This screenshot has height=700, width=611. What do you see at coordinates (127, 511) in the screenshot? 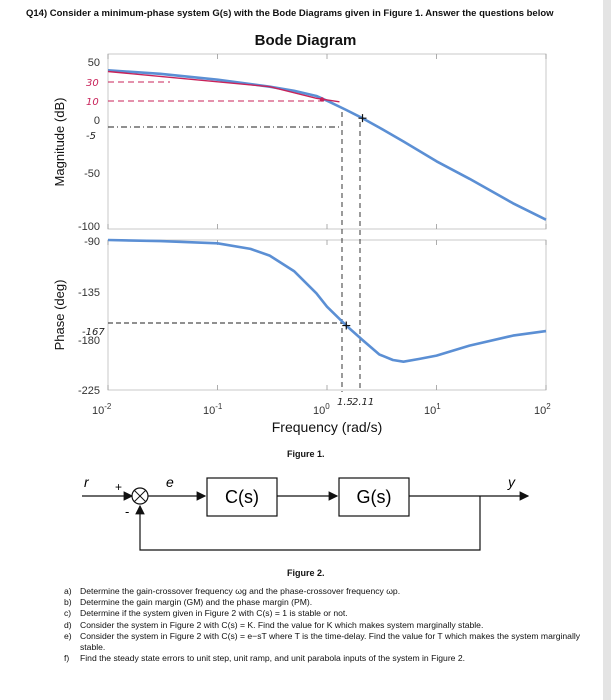
I see `sum-minus: -` at bounding box center [127, 511].